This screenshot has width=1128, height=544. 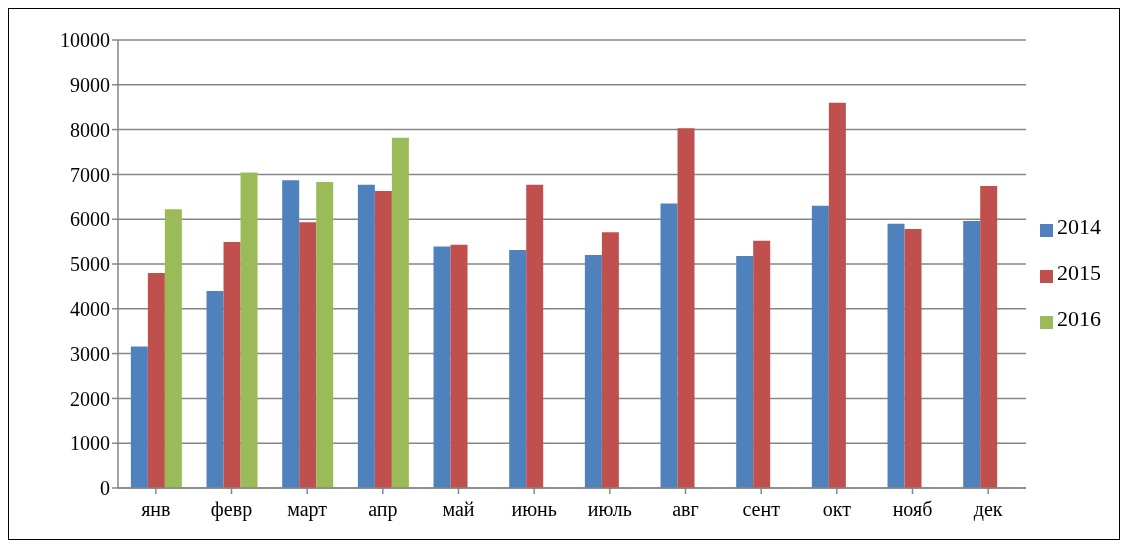 I want to click on x-tick-label: февр, so click(x=231, y=510).